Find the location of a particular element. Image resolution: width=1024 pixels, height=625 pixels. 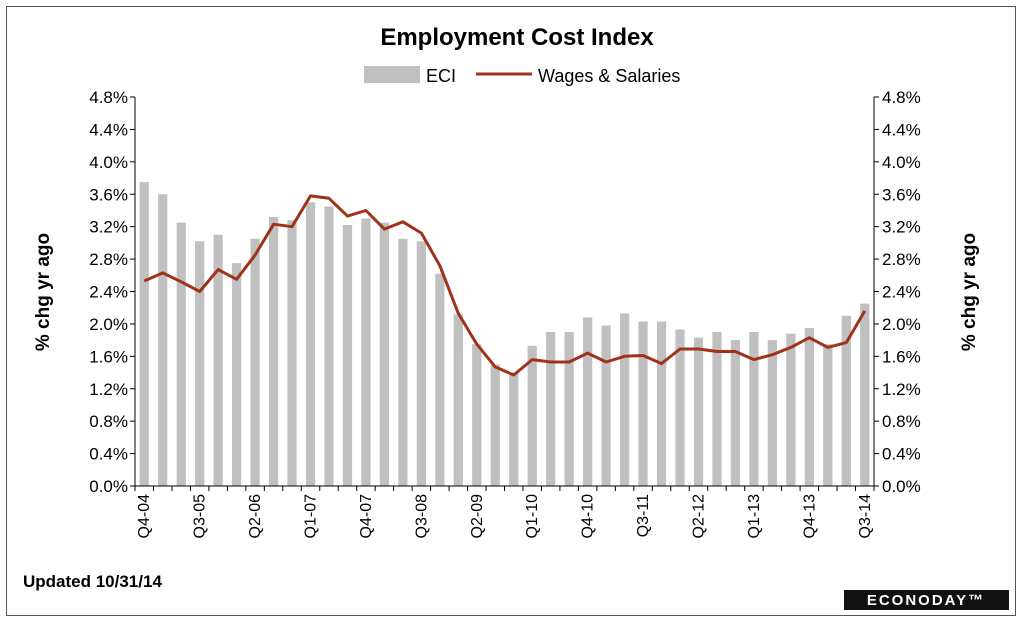

left-y-tick-label: 0.8% is located at coordinates (108, 421).